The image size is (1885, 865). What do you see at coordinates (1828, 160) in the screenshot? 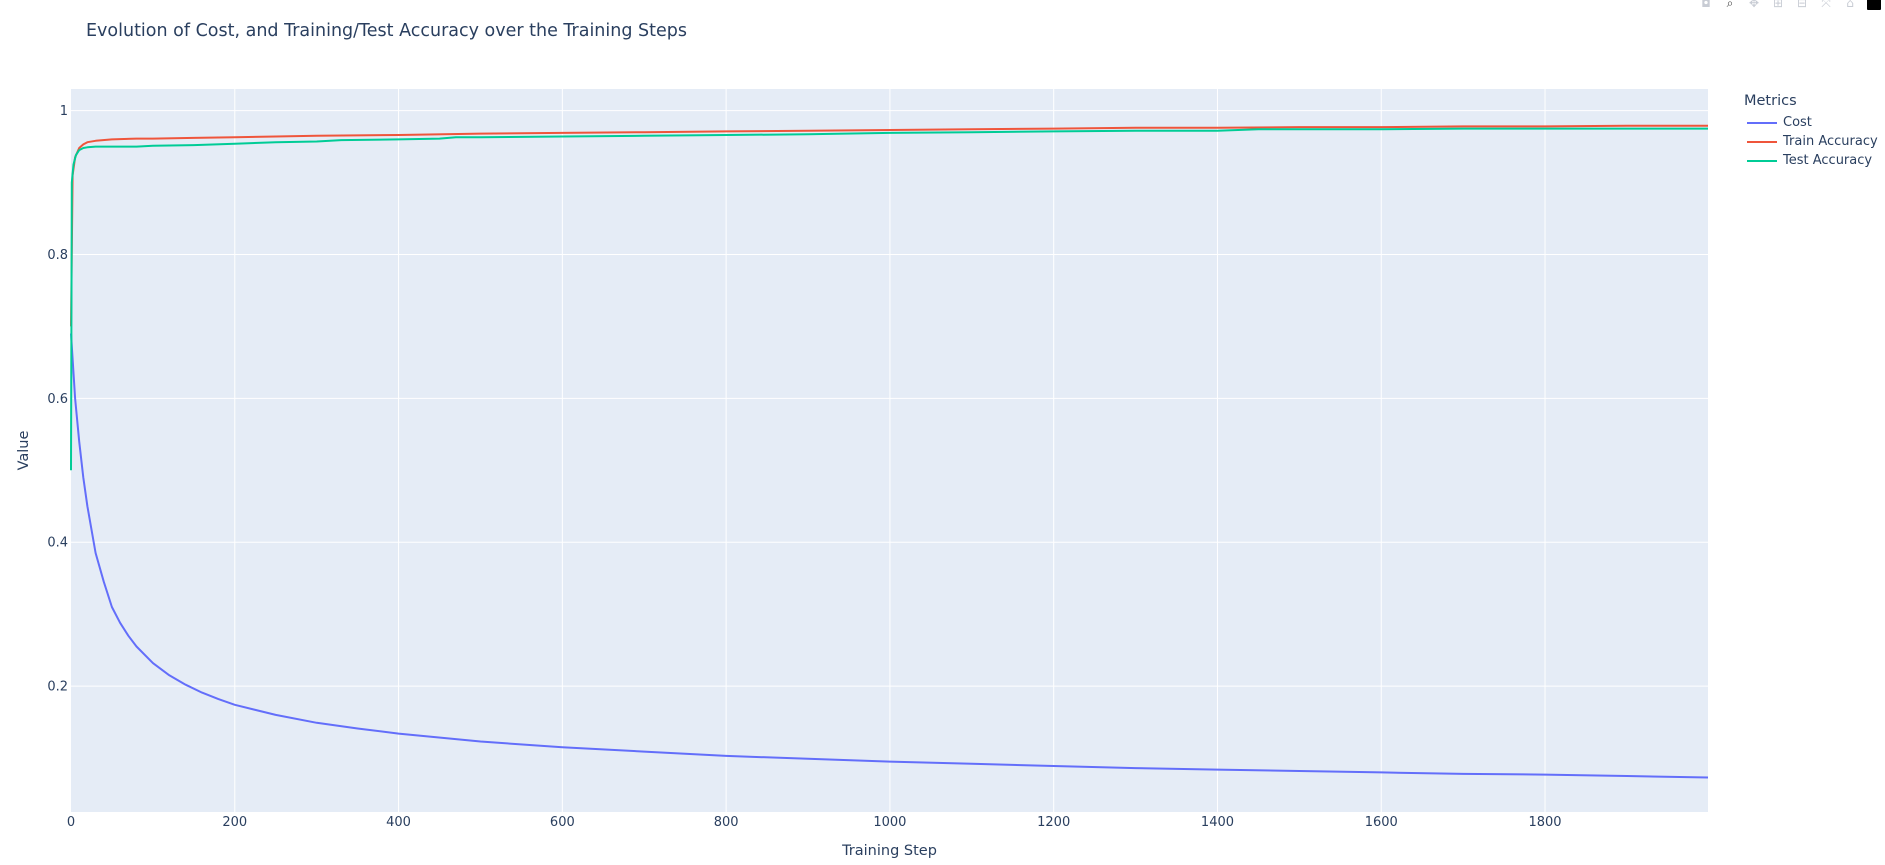
I see `legend-label-test-accuracy: Test Accuracy` at bounding box center [1828, 160].